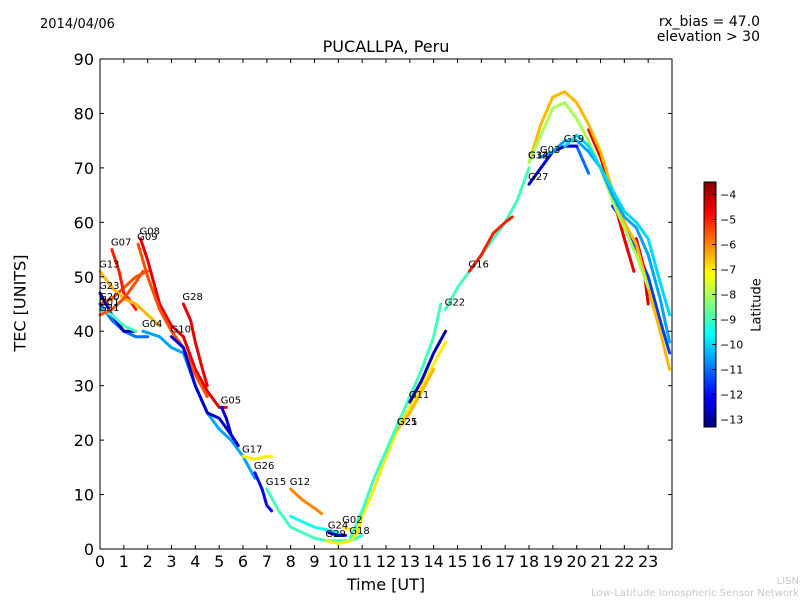 Image resolution: width=800 pixels, height=600 pixels. I want to click on track-g18, so click(395, 421).